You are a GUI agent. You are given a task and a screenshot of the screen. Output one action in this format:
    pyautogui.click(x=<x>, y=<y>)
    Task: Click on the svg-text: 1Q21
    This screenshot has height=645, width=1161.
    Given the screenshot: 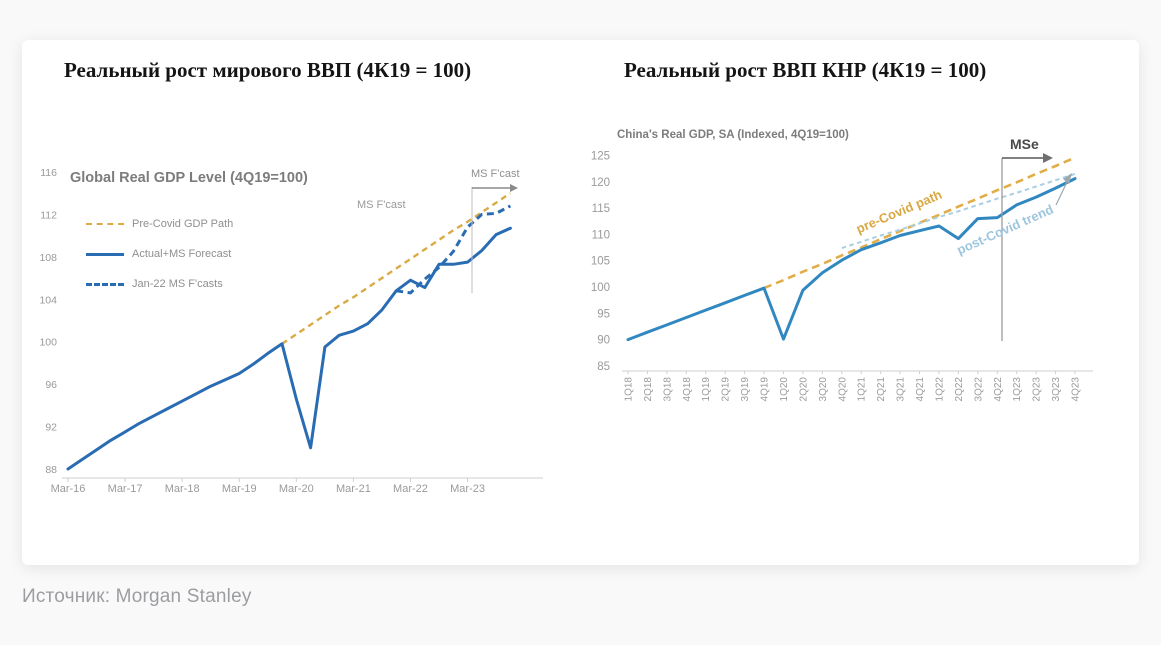 What is the action you would take?
    pyautogui.click(x=862, y=389)
    